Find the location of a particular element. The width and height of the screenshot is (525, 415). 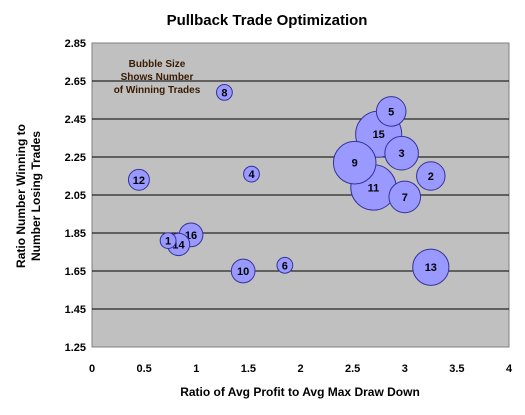

x-tick-label: 0.5 is located at coordinates (143, 369).